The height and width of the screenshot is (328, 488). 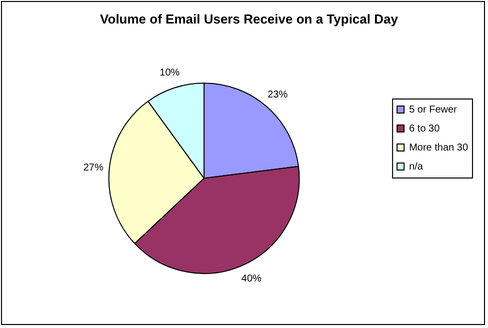 I want to click on data-label: 23%, so click(x=278, y=95).